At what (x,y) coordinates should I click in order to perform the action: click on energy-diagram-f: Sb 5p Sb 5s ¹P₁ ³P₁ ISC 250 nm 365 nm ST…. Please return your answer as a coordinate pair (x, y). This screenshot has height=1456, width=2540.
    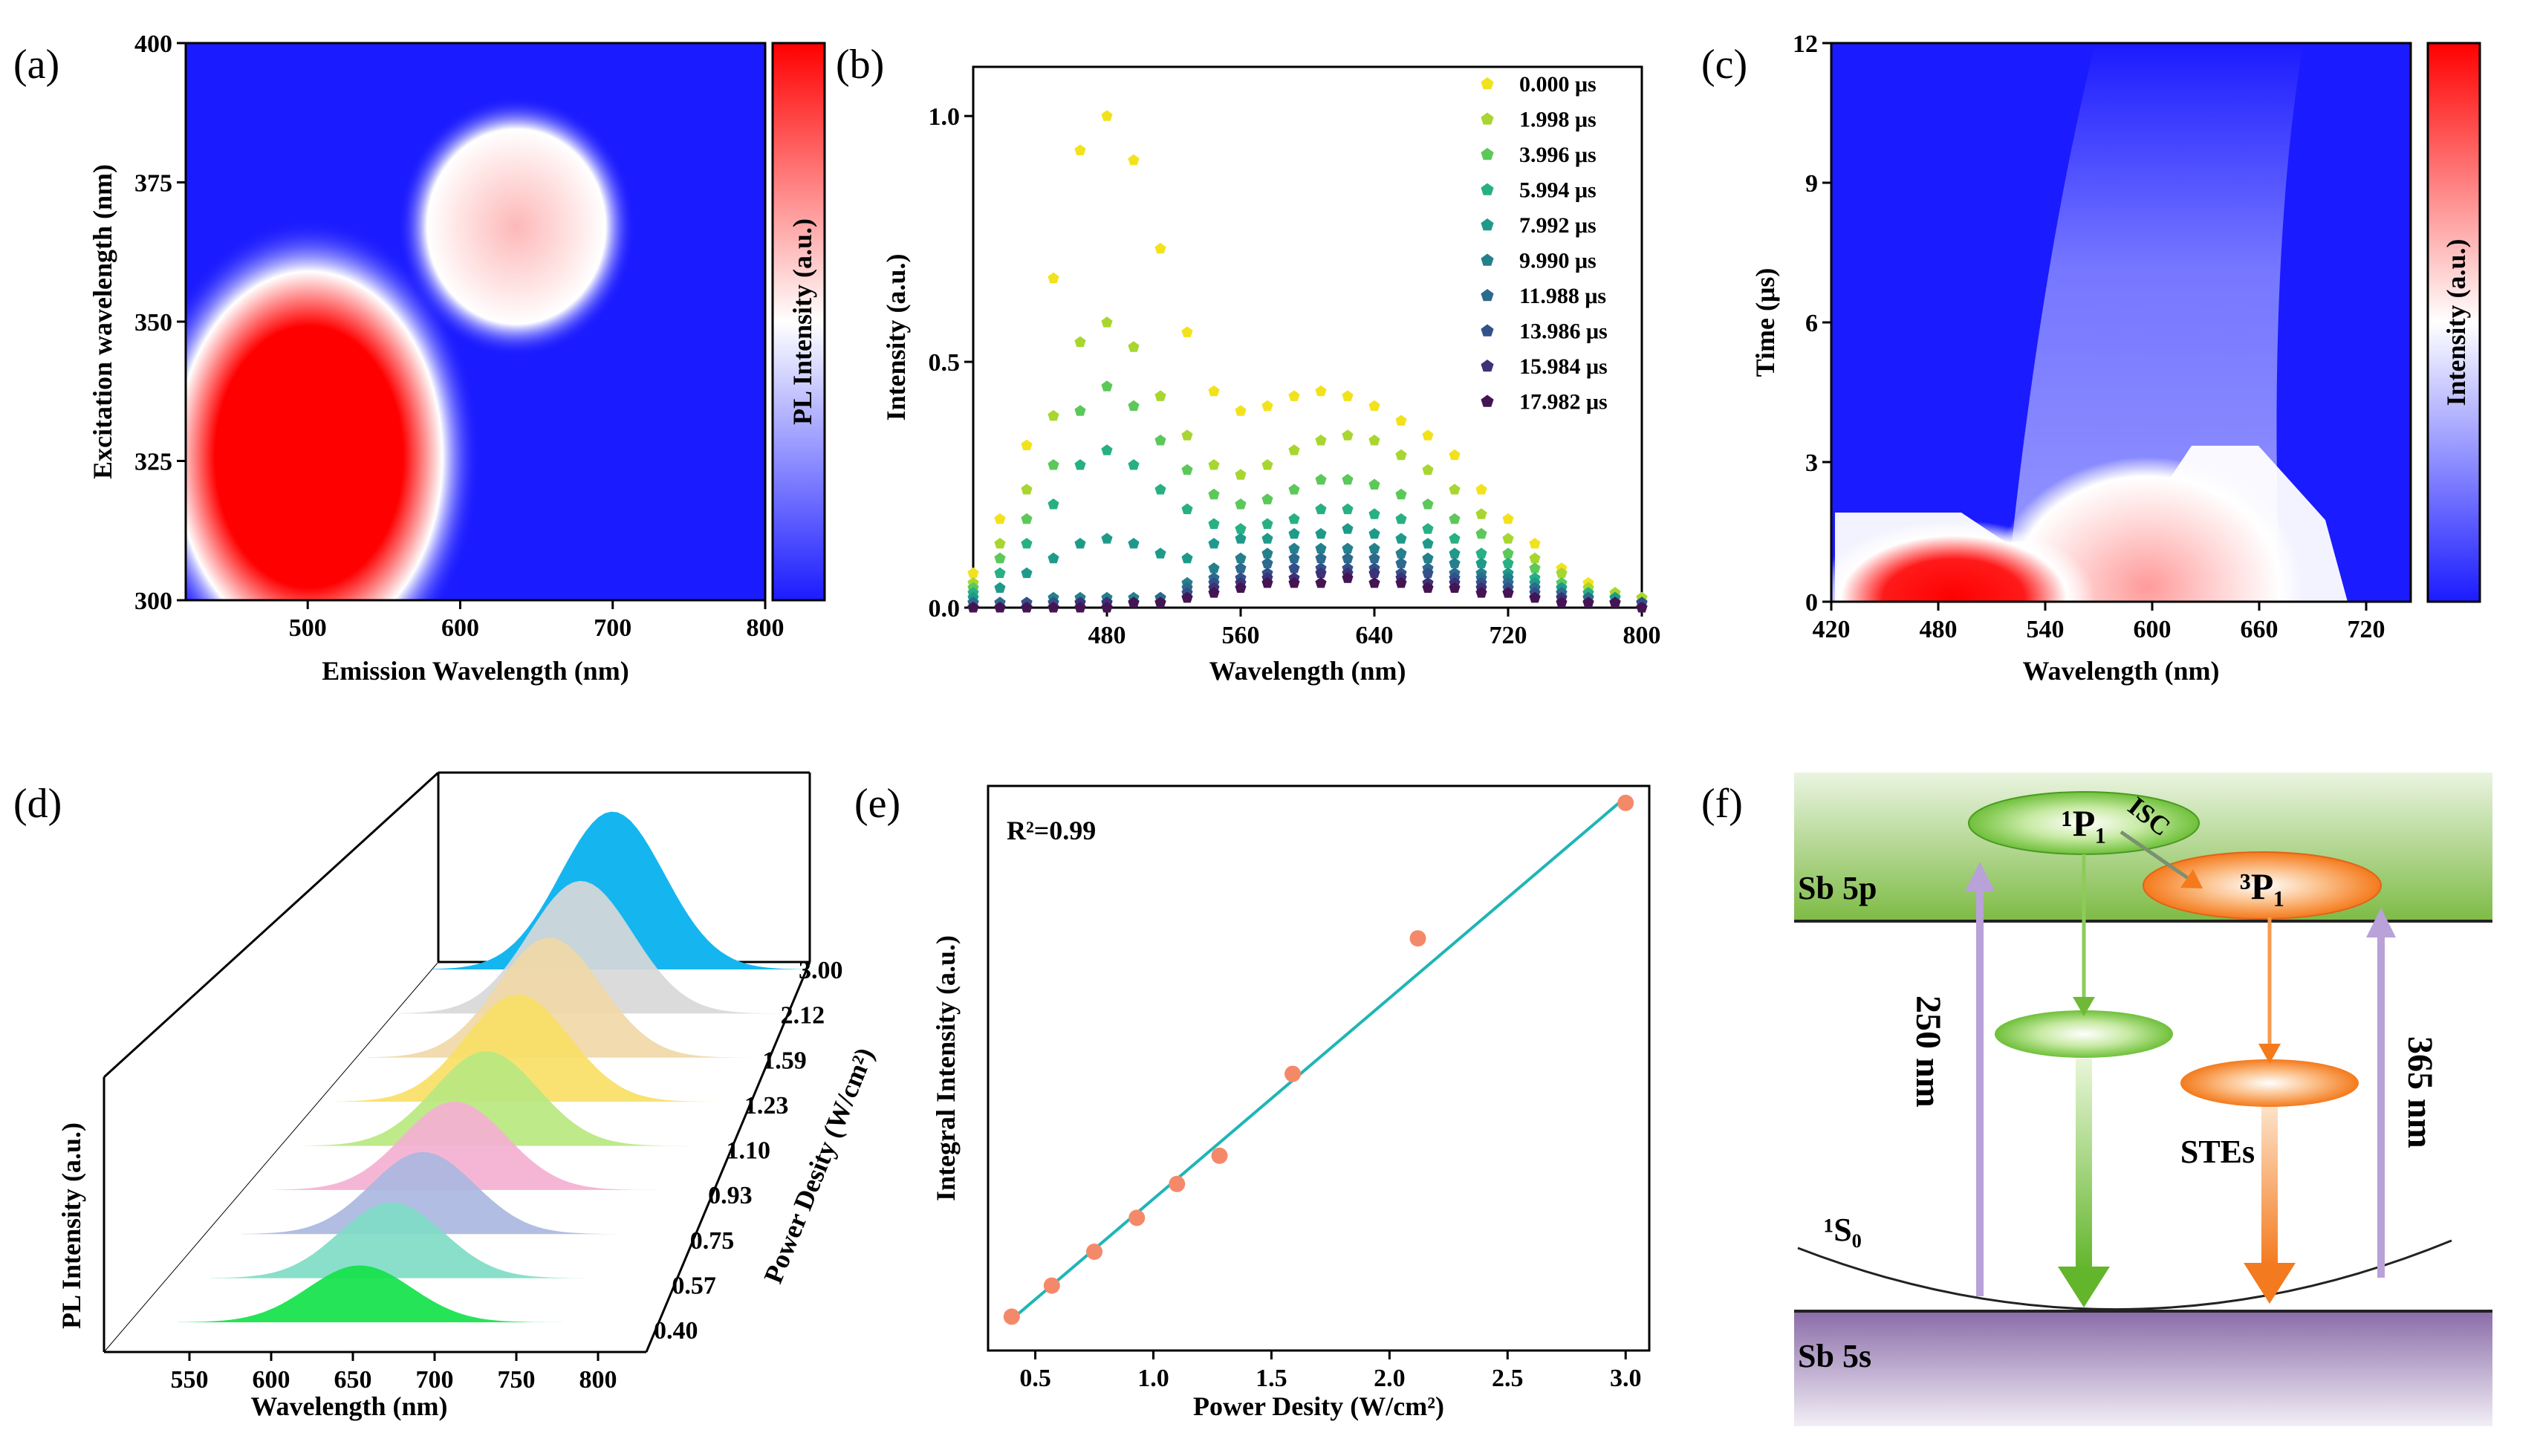
    Looking at the image, I should click on (2143, 1100).